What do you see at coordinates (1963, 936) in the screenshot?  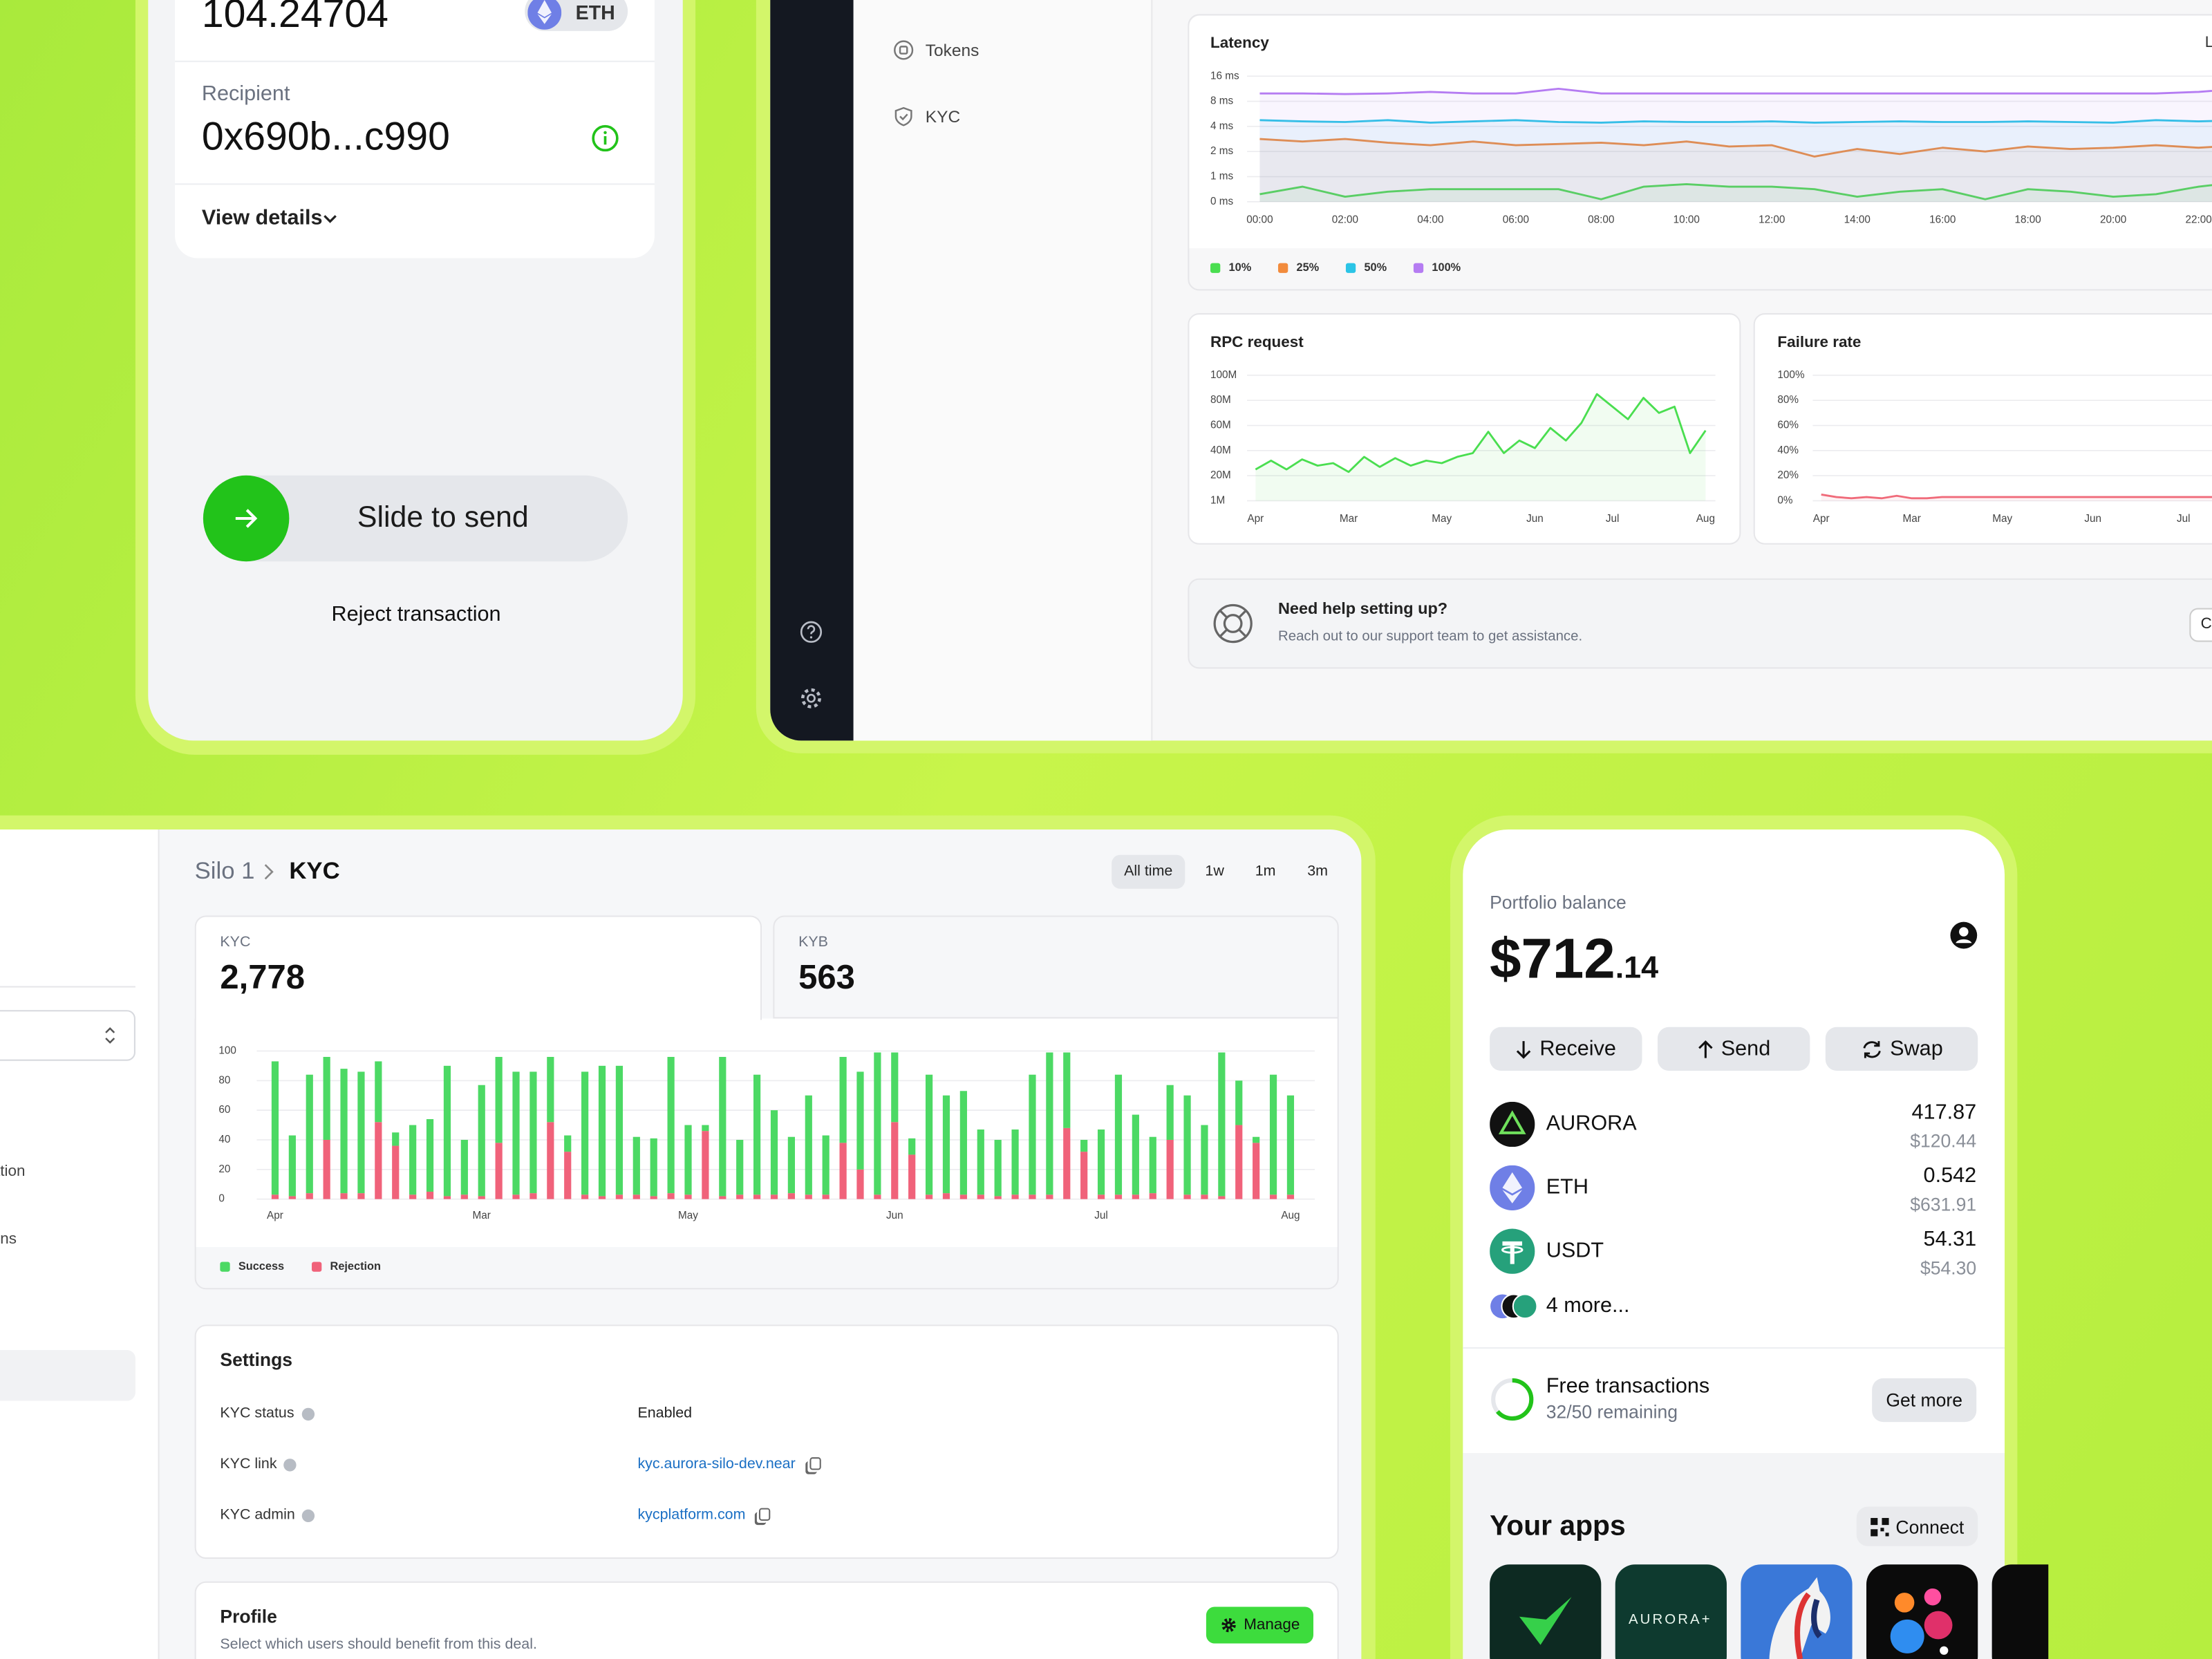 I see `profile-icon` at bounding box center [1963, 936].